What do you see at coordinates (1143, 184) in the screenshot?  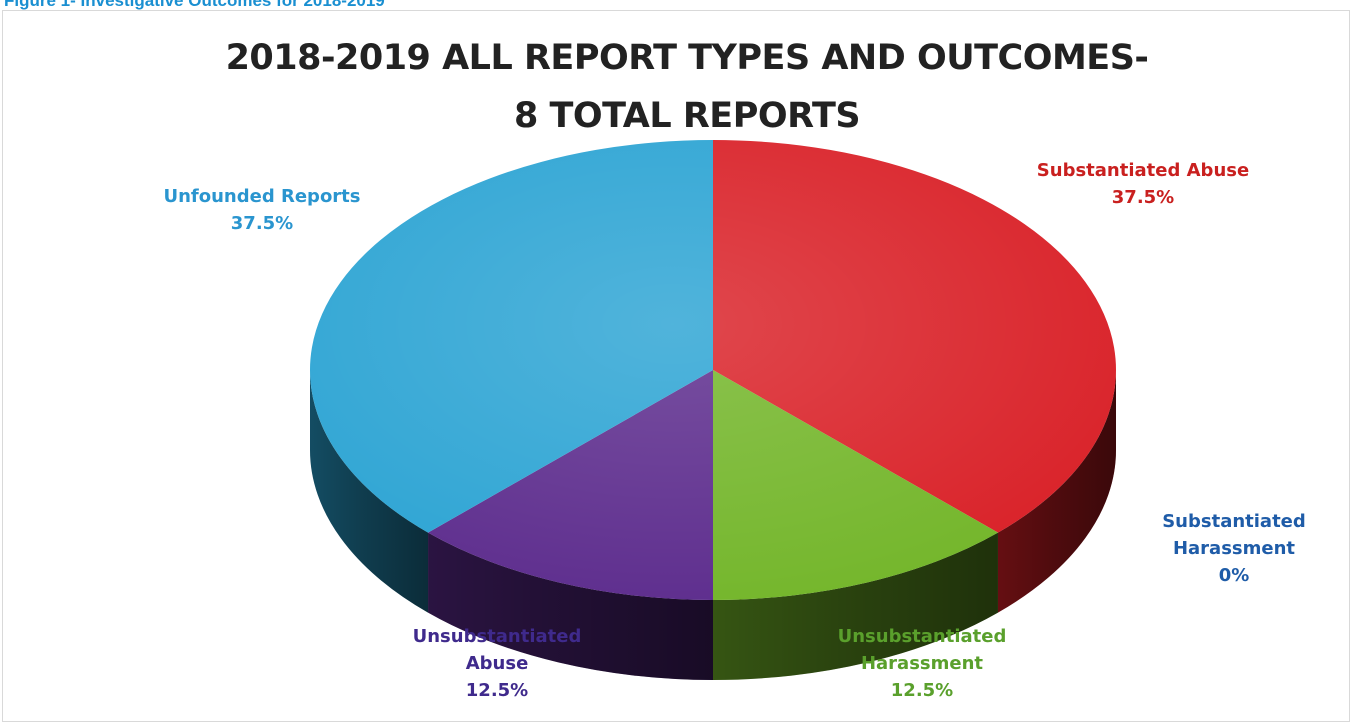 I see `slice-label-0: Substantiated Abuse 37.5%` at bounding box center [1143, 184].